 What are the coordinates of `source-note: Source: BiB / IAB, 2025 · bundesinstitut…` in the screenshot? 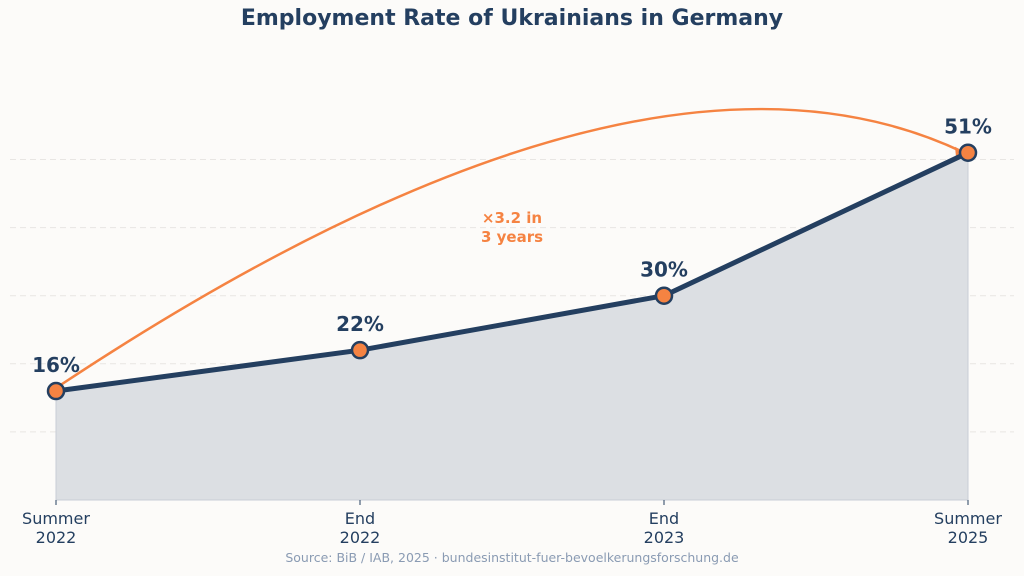 It's located at (512, 557).